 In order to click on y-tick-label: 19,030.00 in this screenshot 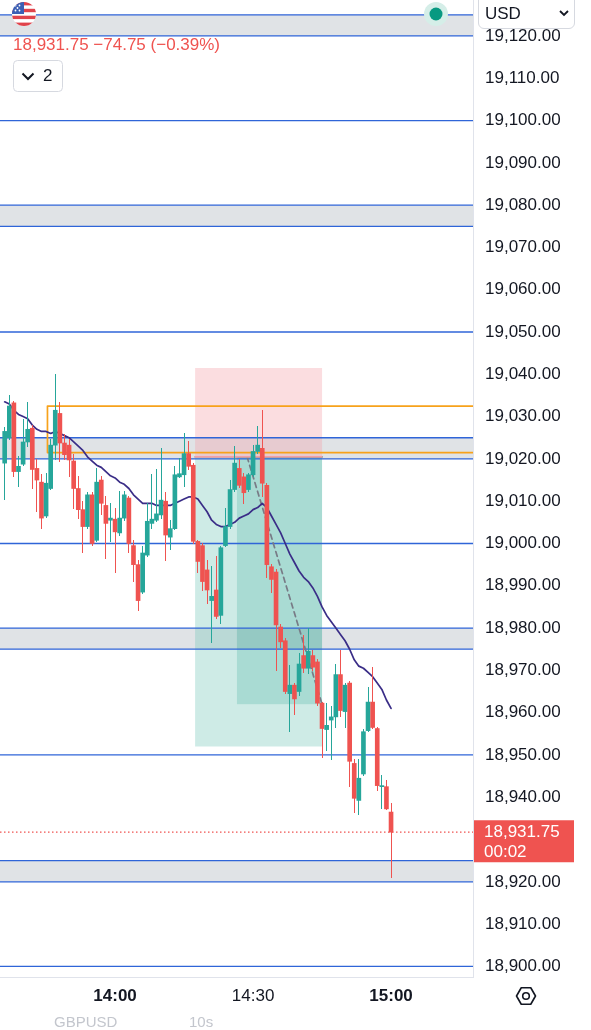, I will do `click(523, 416)`.